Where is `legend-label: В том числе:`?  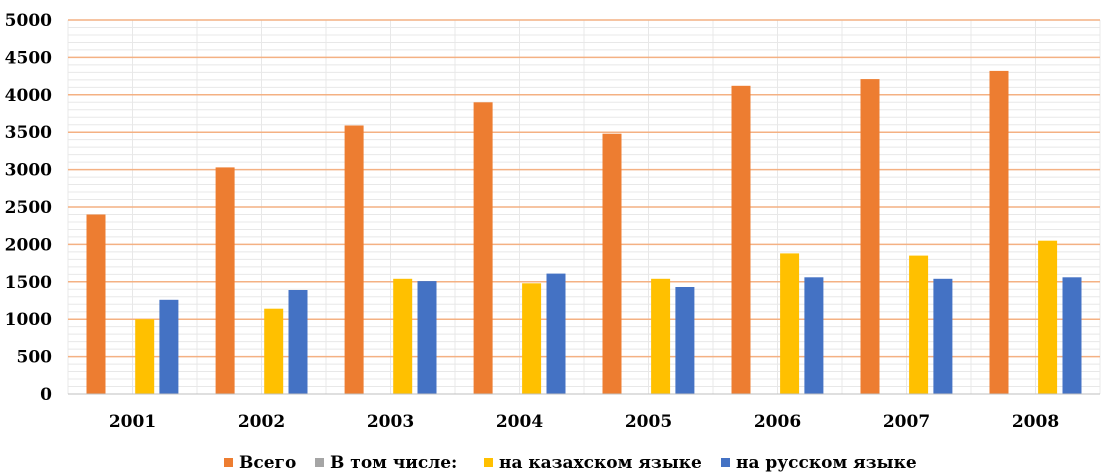 legend-label: В том числе: is located at coordinates (393, 463).